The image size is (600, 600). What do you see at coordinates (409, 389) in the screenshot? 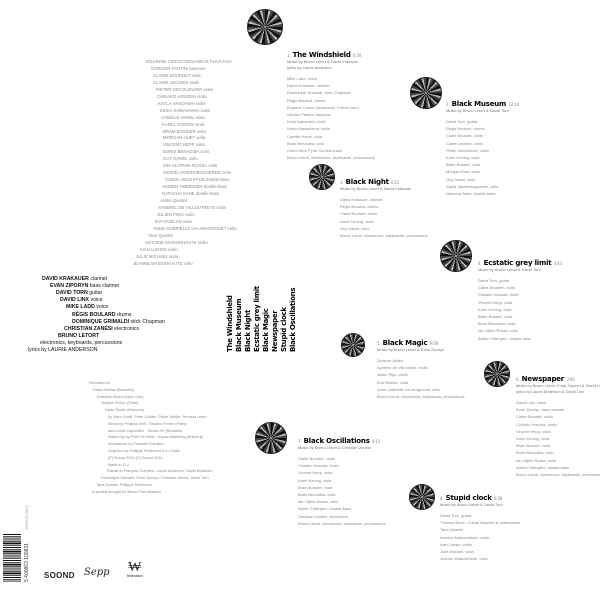
I see `track-credit: Anne-Gabrielle Lia-Aragnouet, cello` at bounding box center [409, 389].